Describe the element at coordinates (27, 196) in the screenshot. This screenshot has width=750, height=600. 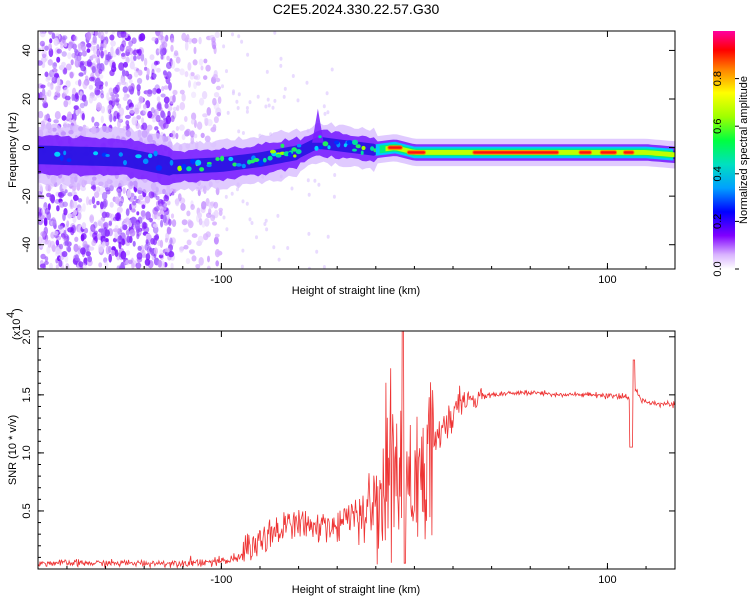
I see `y-tick-label: -20` at that location.